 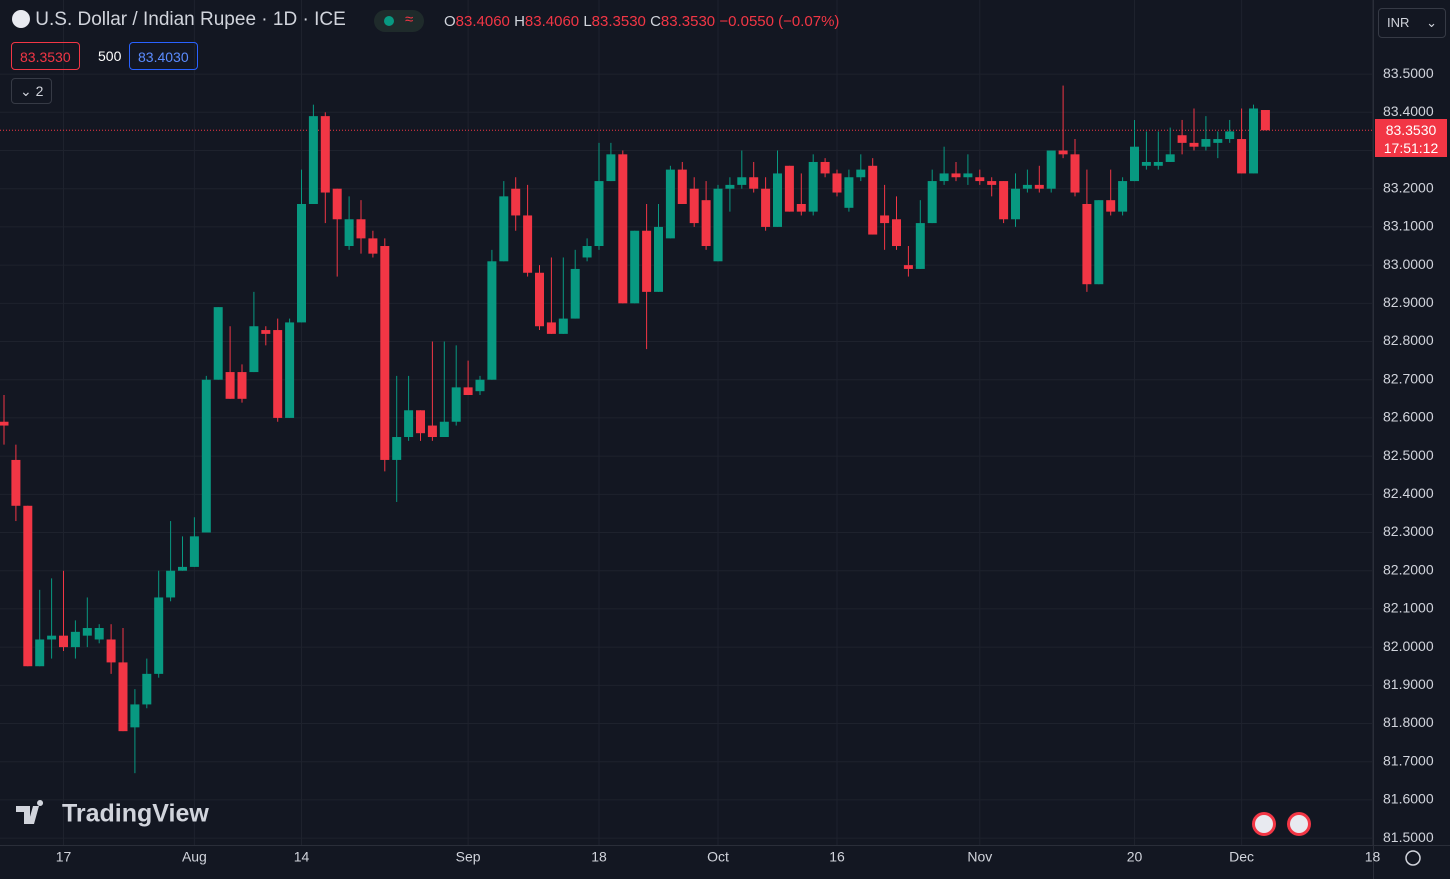 I want to click on x-tick-label: Dec, so click(x=1241, y=857).